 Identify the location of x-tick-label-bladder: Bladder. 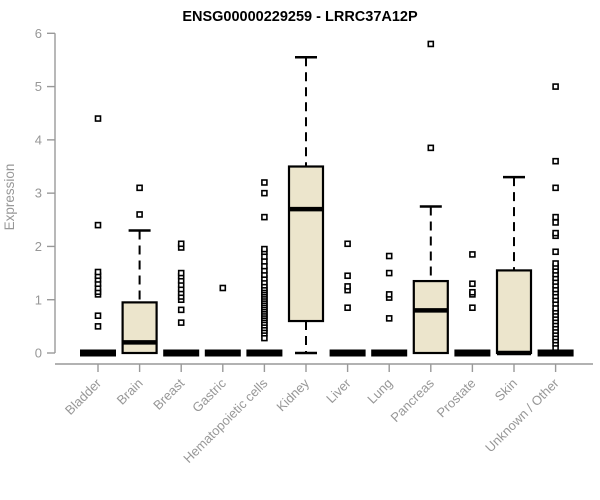
(83, 396).